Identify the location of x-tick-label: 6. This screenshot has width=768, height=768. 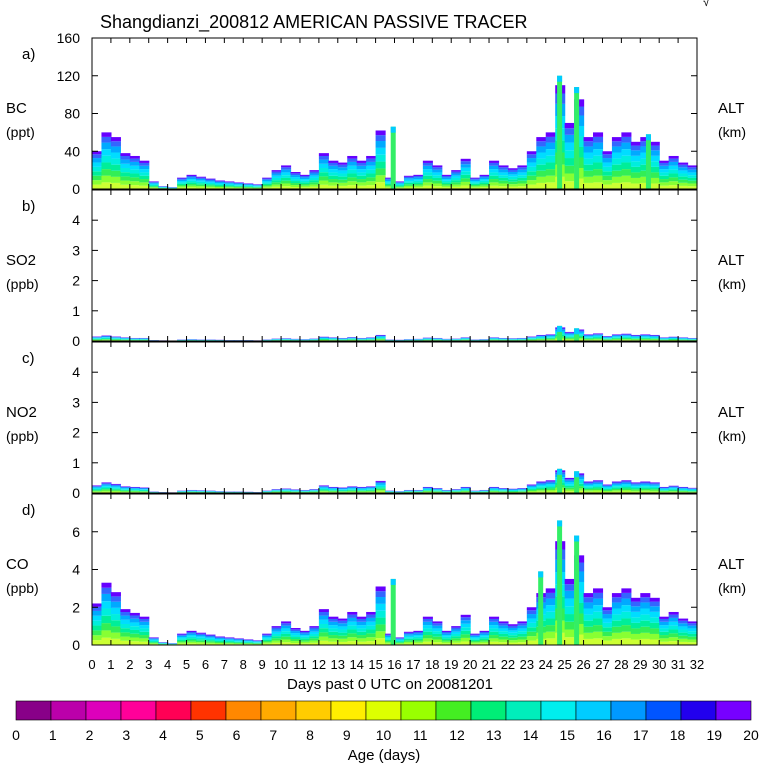
(205, 664).